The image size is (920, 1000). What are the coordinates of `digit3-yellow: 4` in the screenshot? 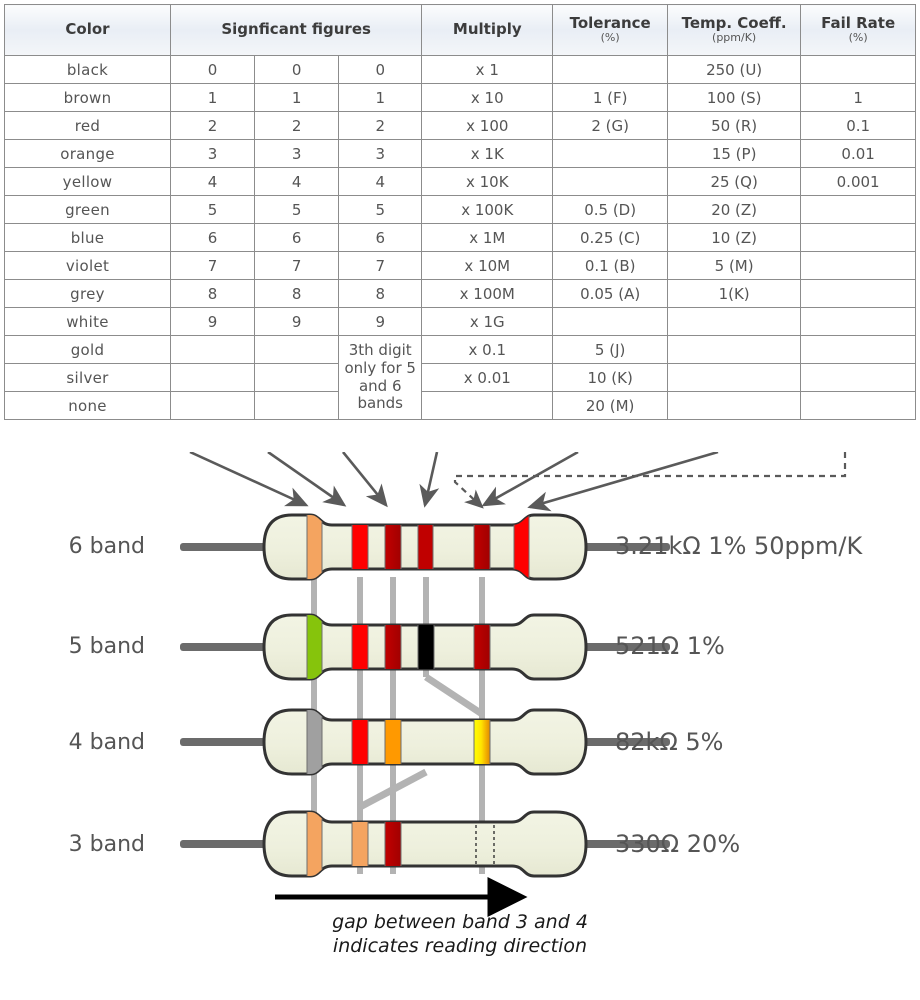 It's located at (380, 181).